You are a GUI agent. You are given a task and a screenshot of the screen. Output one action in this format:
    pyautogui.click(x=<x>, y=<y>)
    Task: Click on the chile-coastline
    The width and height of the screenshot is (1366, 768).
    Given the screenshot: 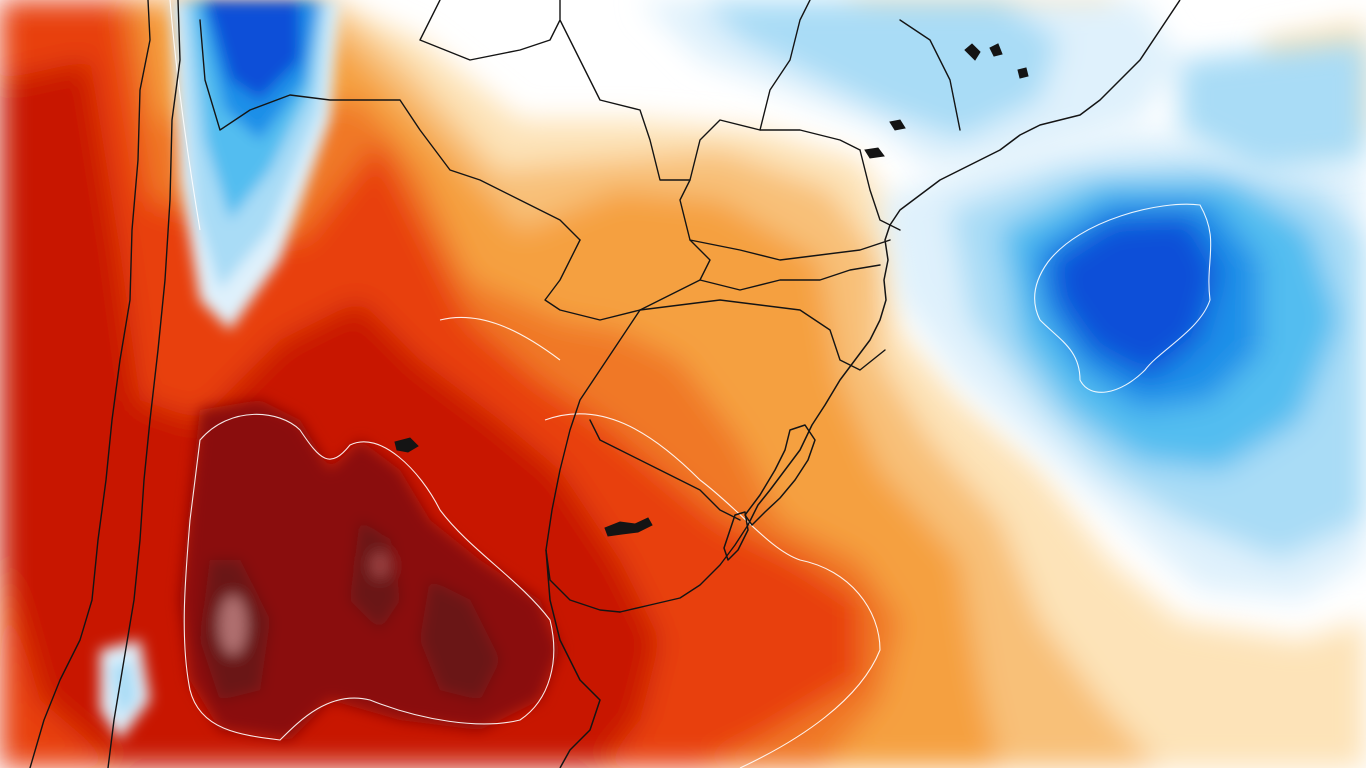 What is the action you would take?
    pyautogui.click(x=144, y=384)
    